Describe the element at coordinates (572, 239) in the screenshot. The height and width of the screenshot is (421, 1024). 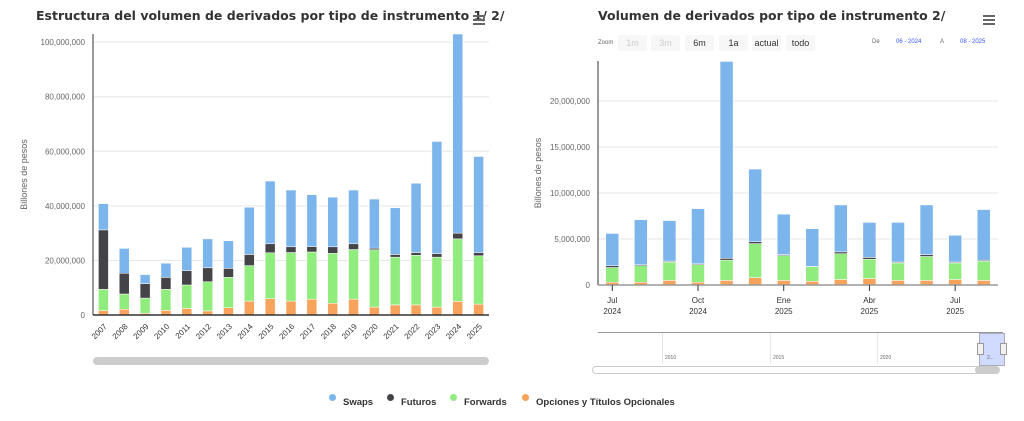
I see `y-tick-label: 5,000,000` at that location.